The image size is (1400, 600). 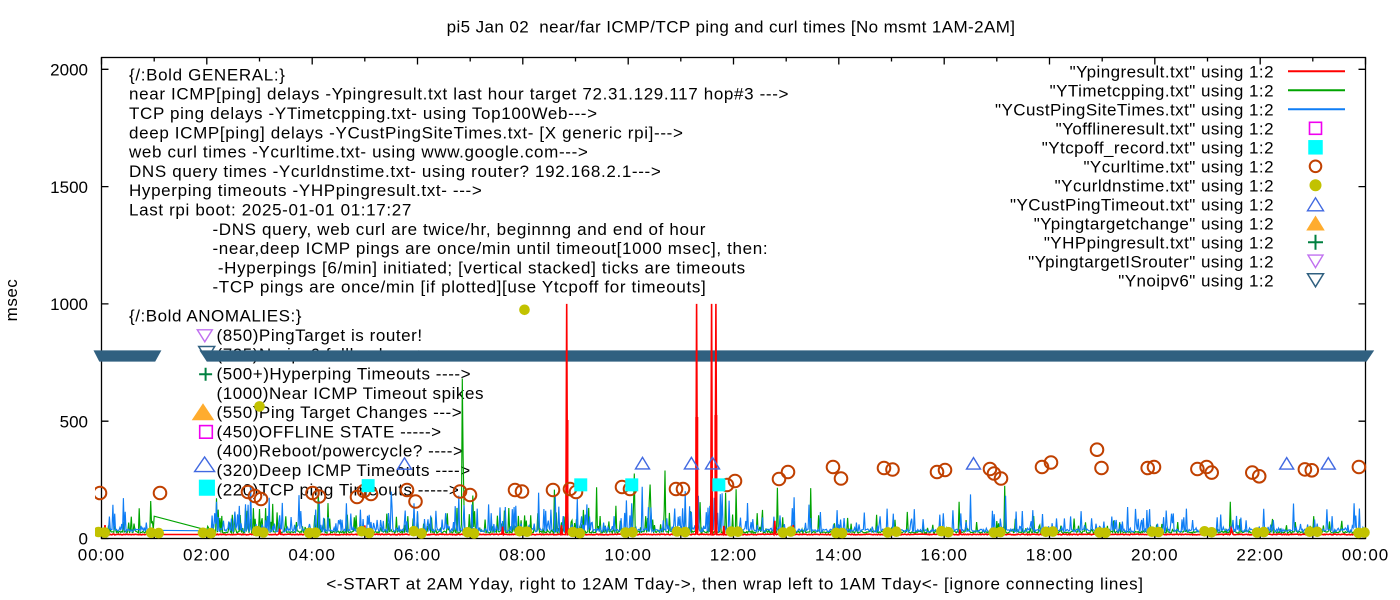 I want to click on svg-text: "Ycurltime.txt" using 1:2, so click(x=1178, y=167).